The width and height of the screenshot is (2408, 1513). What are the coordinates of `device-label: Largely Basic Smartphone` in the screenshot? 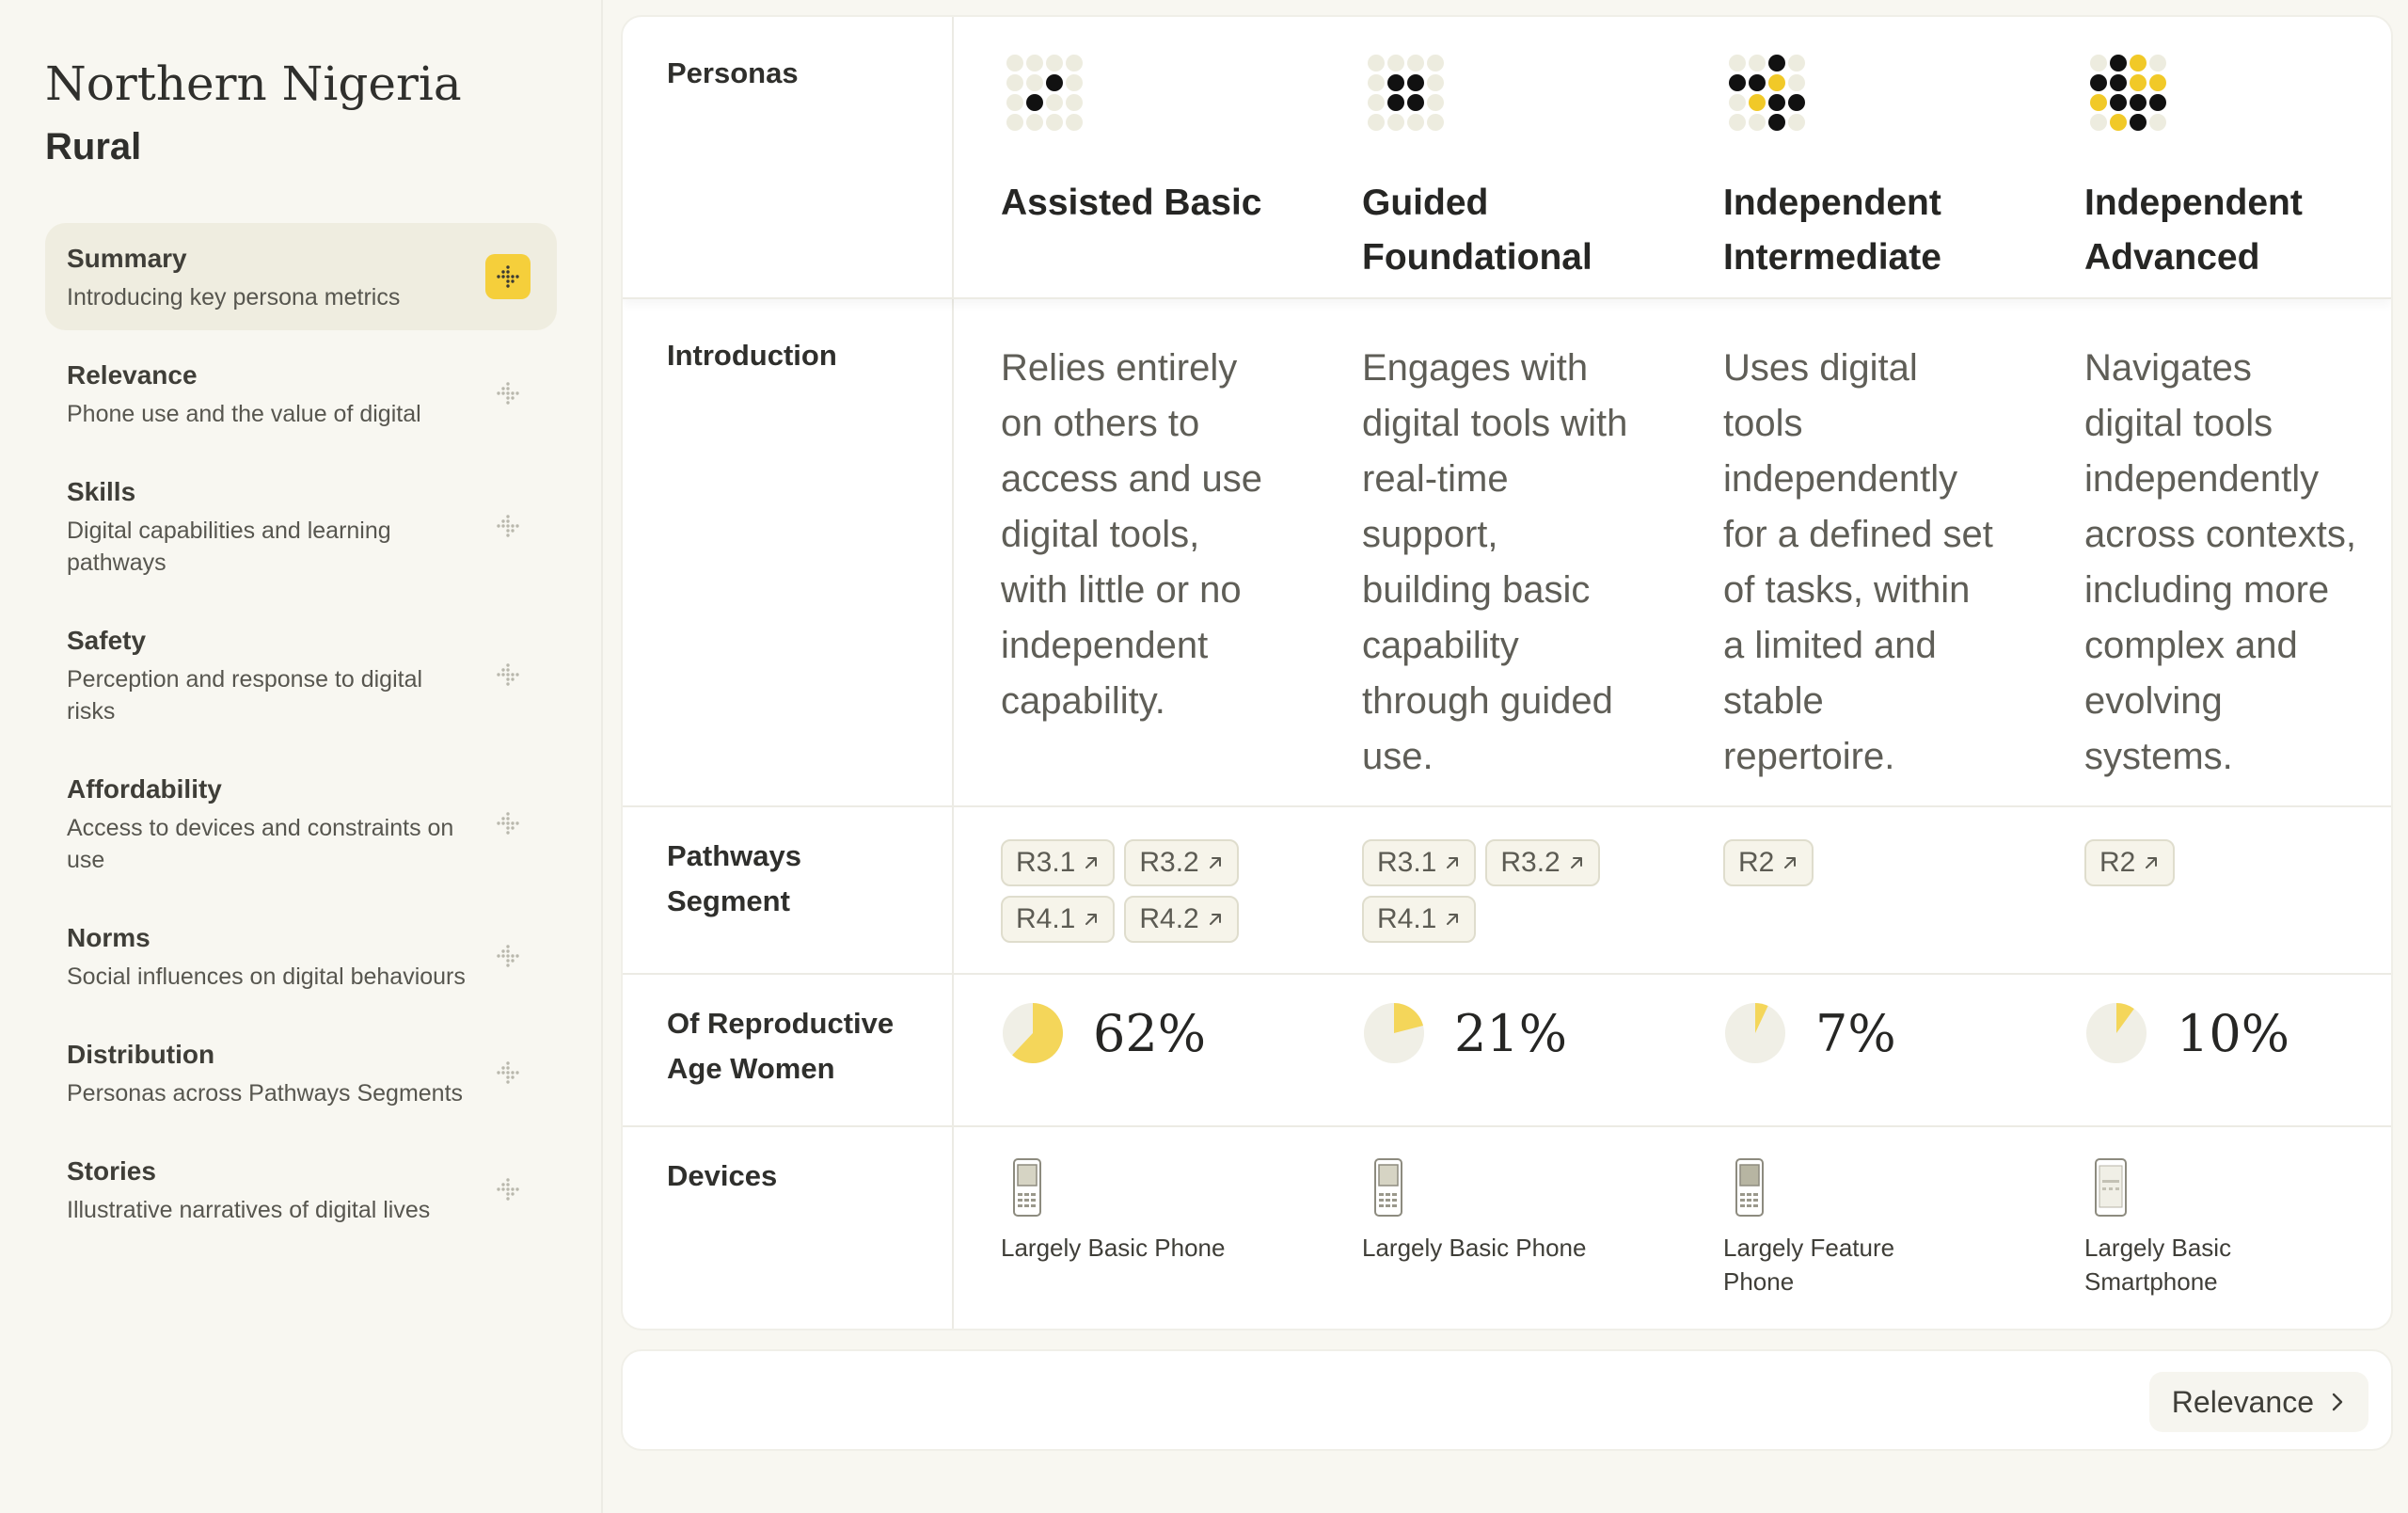 It's located at (2158, 1265).